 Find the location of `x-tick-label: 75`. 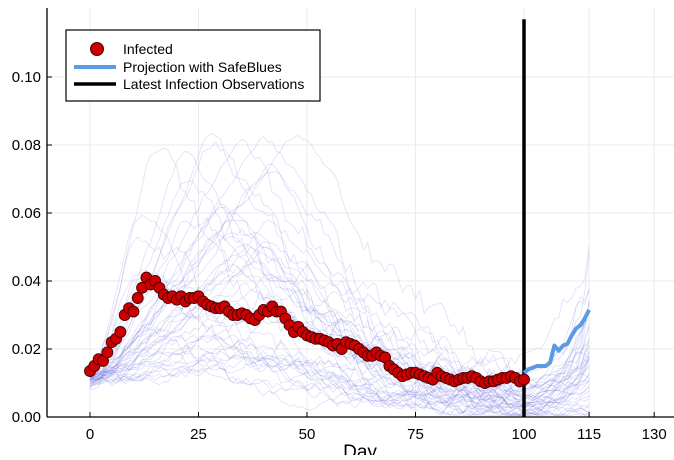

x-tick-label: 75 is located at coordinates (415, 434).